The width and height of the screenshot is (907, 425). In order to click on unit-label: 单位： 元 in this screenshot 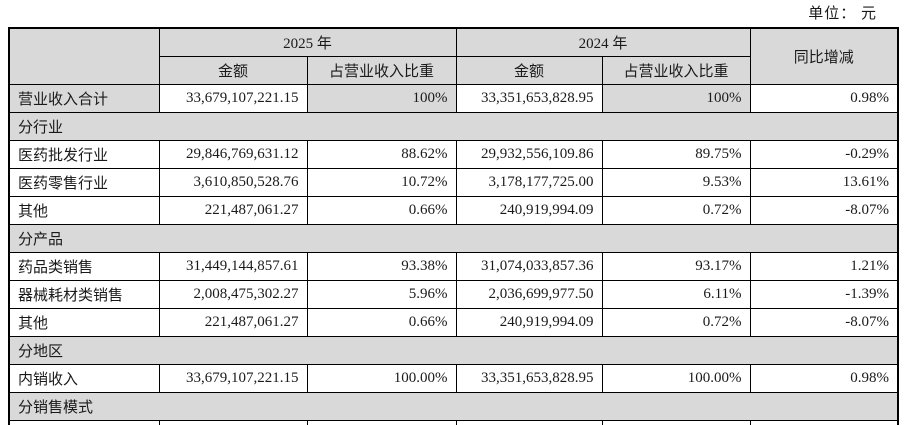, I will do `click(842, 14)`.